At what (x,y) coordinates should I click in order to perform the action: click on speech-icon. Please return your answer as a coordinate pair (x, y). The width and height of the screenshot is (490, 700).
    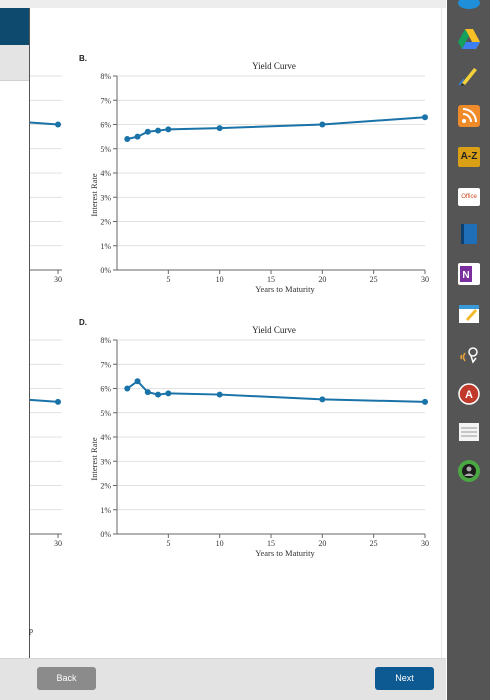
    Looking at the image, I should click on (469, 354).